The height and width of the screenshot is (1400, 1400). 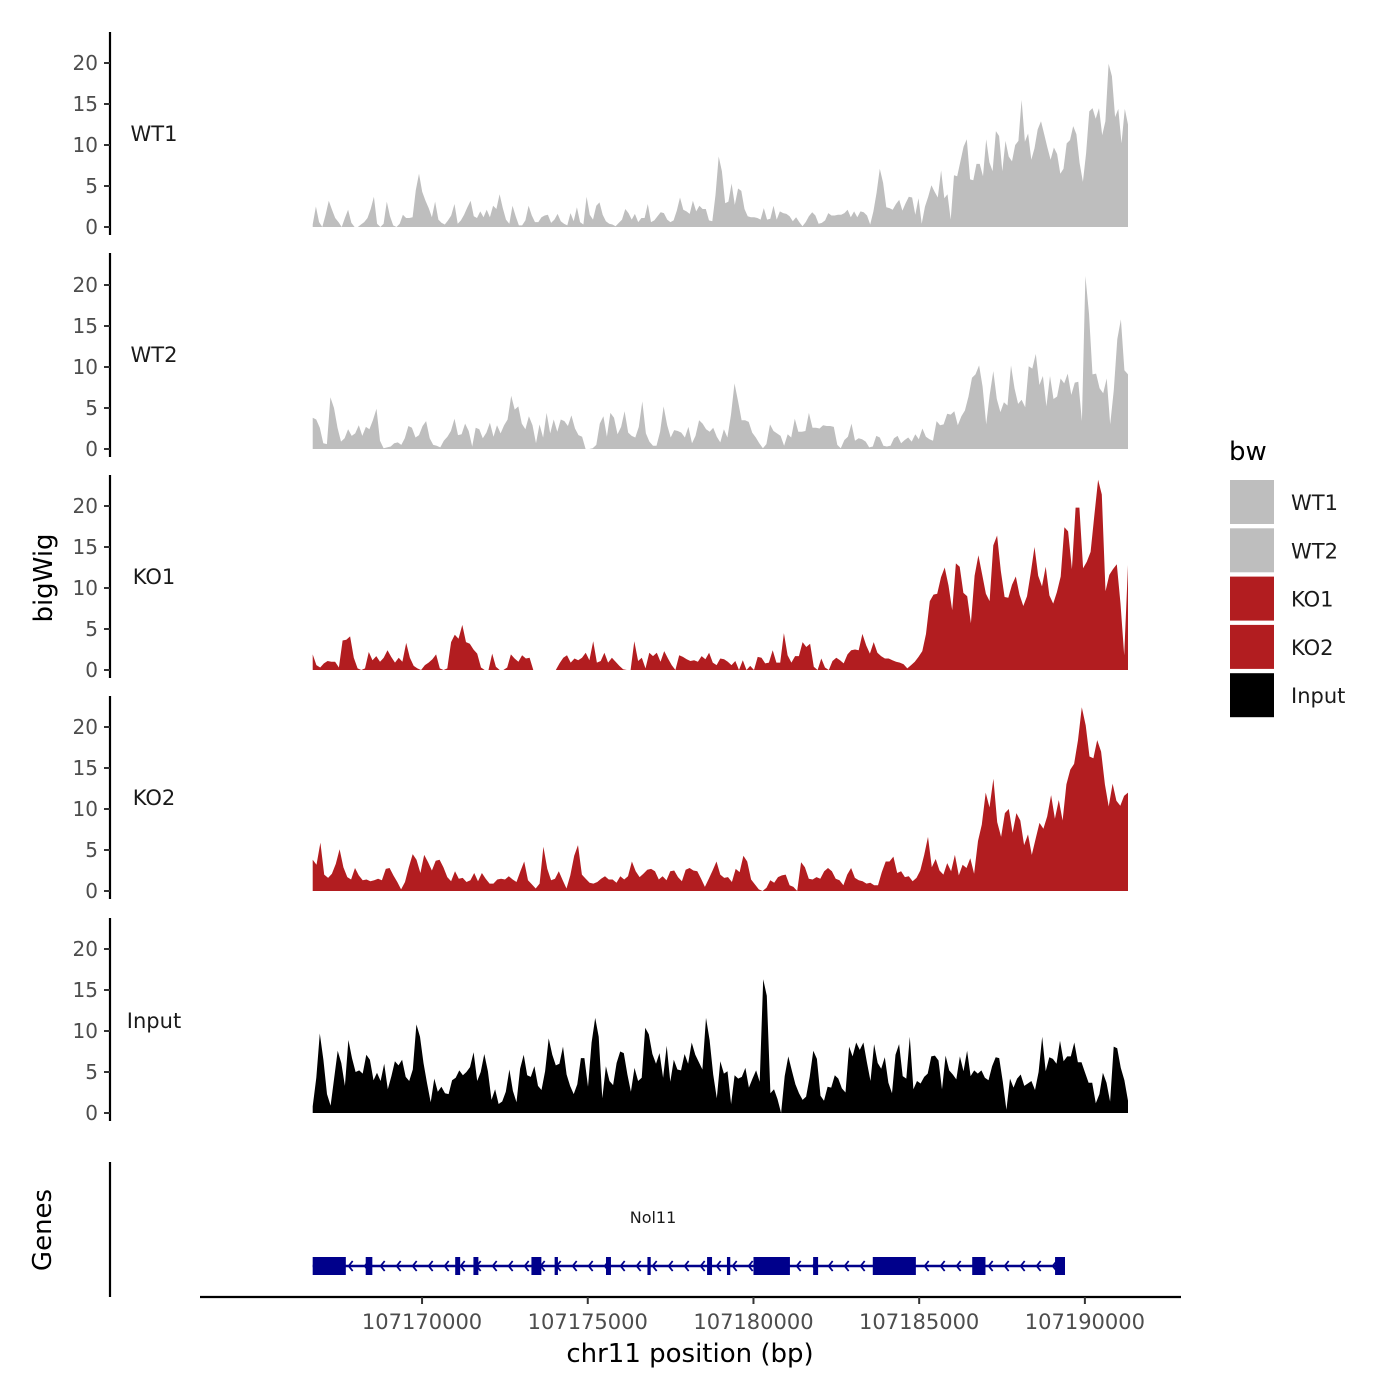 I want to click on legend-swatch-ko1, so click(x=1252, y=598).